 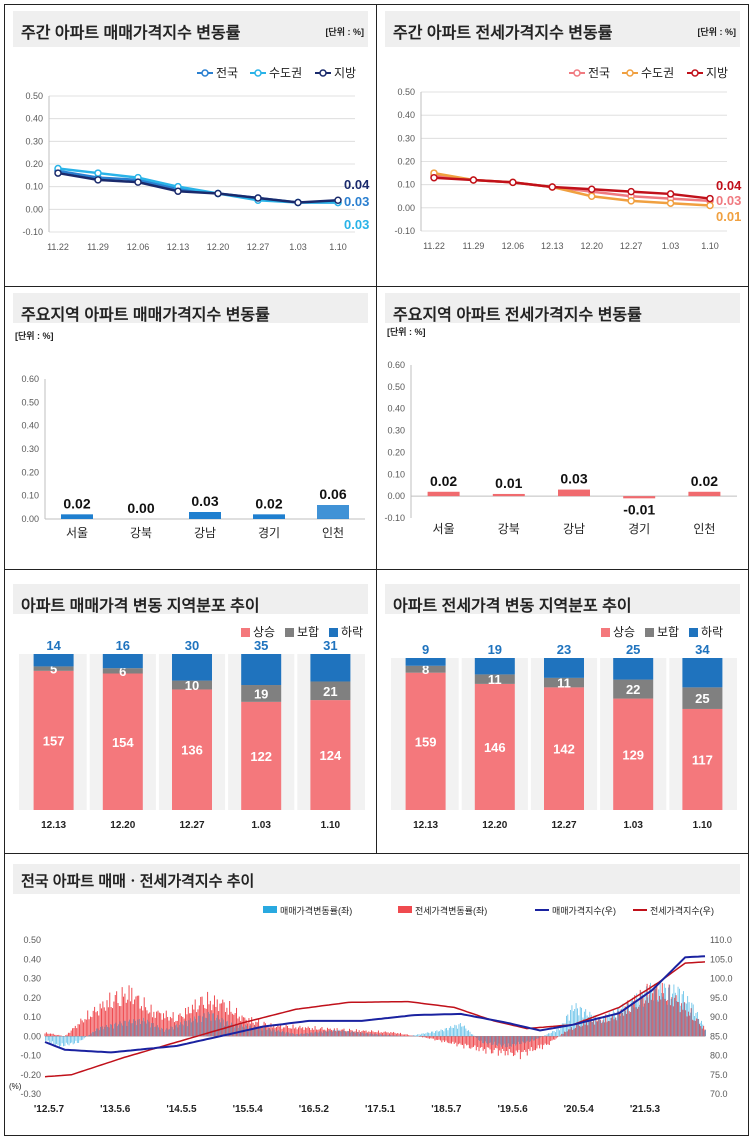 I want to click on segment-value-label: 23, so click(x=564, y=649).